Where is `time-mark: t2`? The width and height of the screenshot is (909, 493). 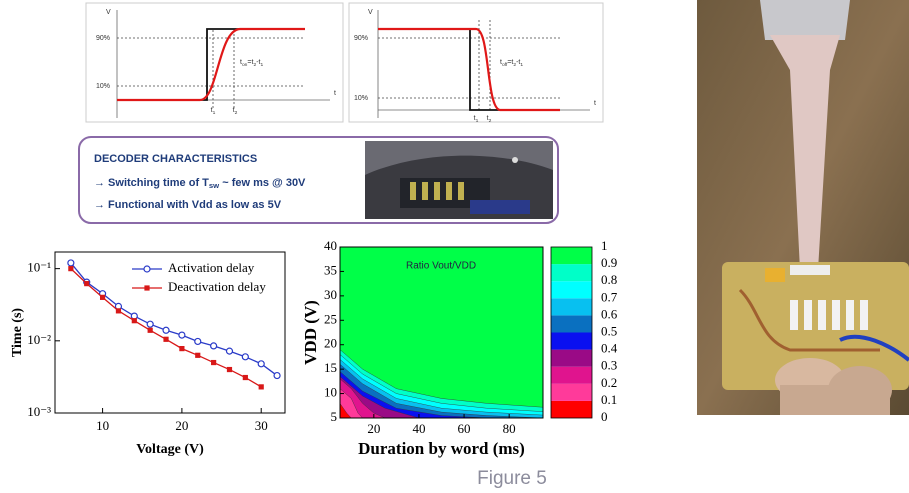 time-mark: t2 is located at coordinates (489, 119).